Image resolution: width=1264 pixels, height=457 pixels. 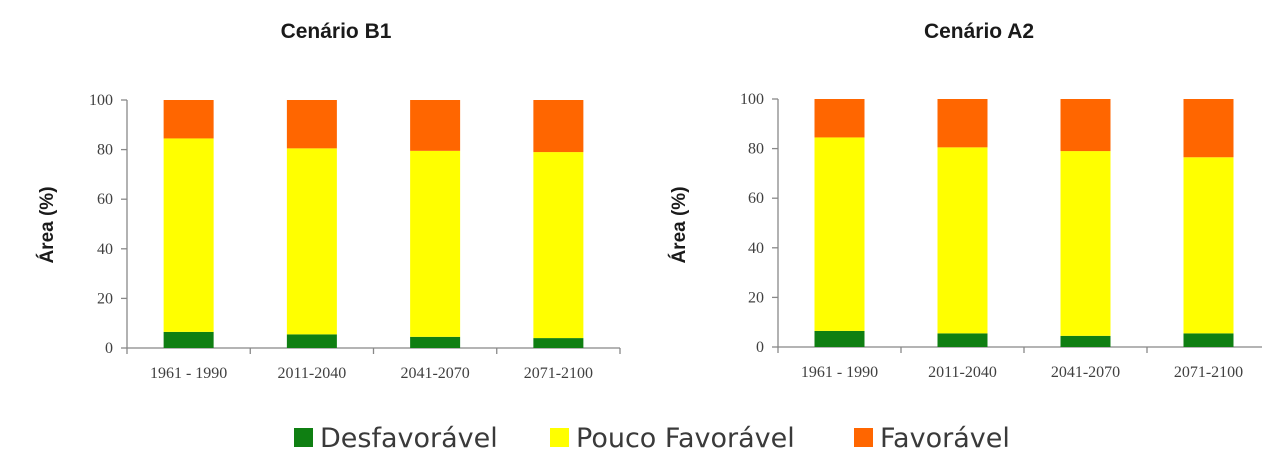 I want to click on legend-label-0: Desfavorável, so click(x=409, y=438).